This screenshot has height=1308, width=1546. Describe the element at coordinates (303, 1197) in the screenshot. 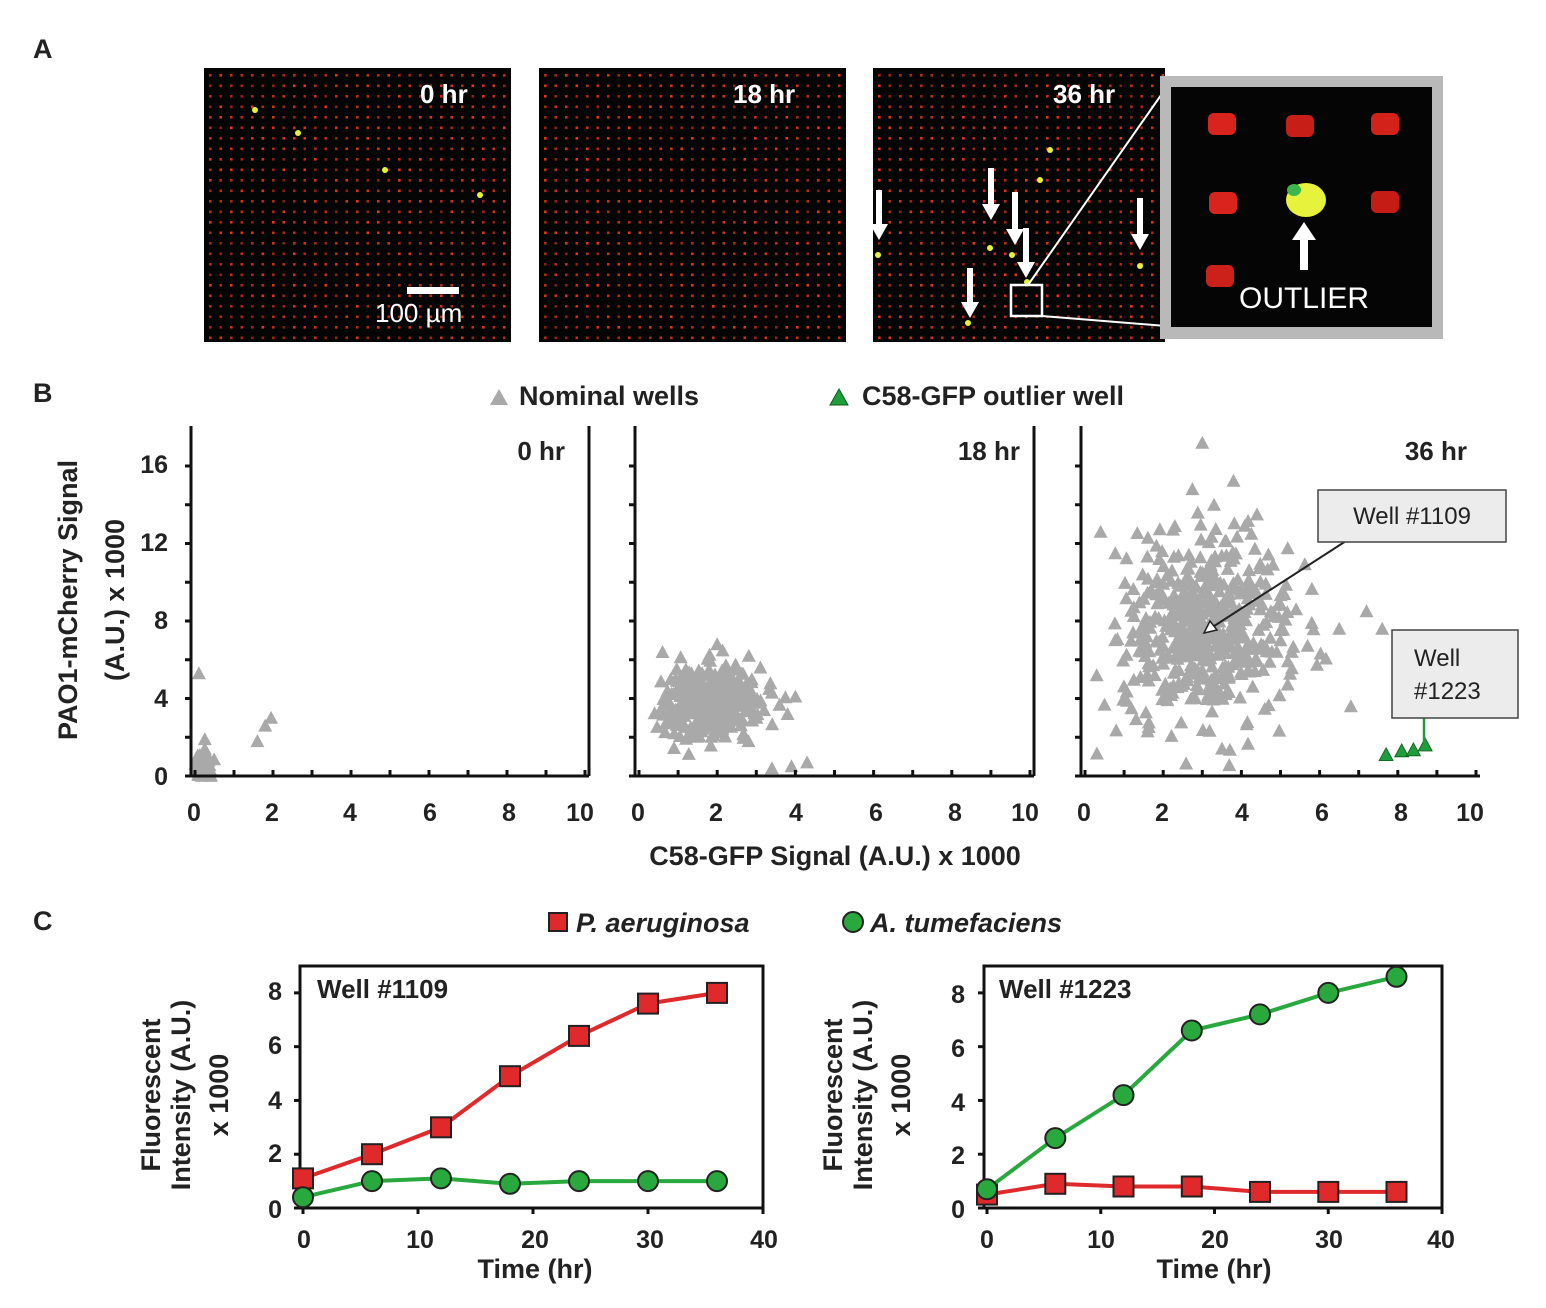

I see `at-data-point` at that location.